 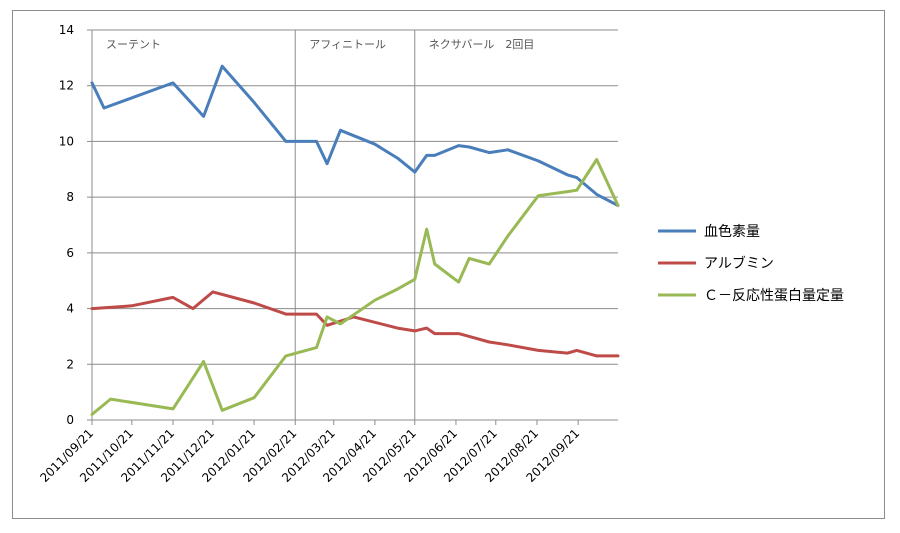 I want to click on period-label: スーテント, so click(x=133, y=44).